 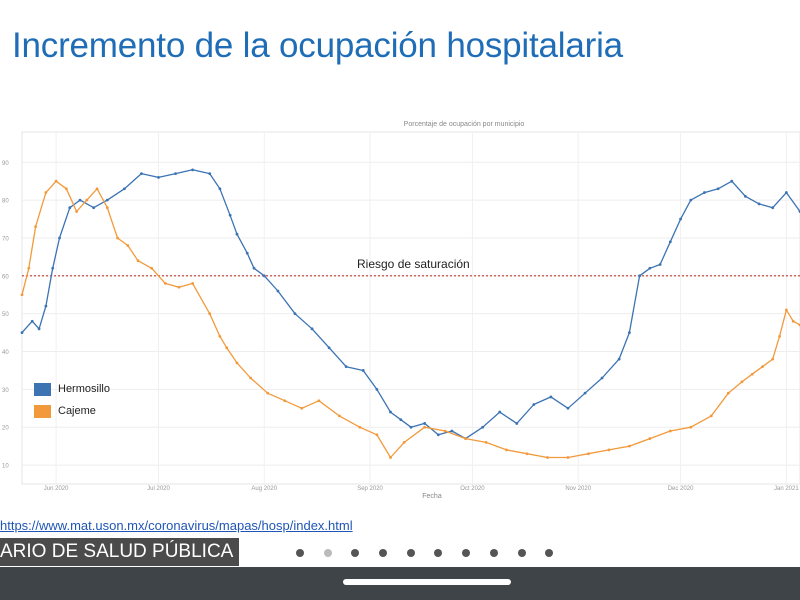 I want to click on slide-pager, so click(x=434, y=553).